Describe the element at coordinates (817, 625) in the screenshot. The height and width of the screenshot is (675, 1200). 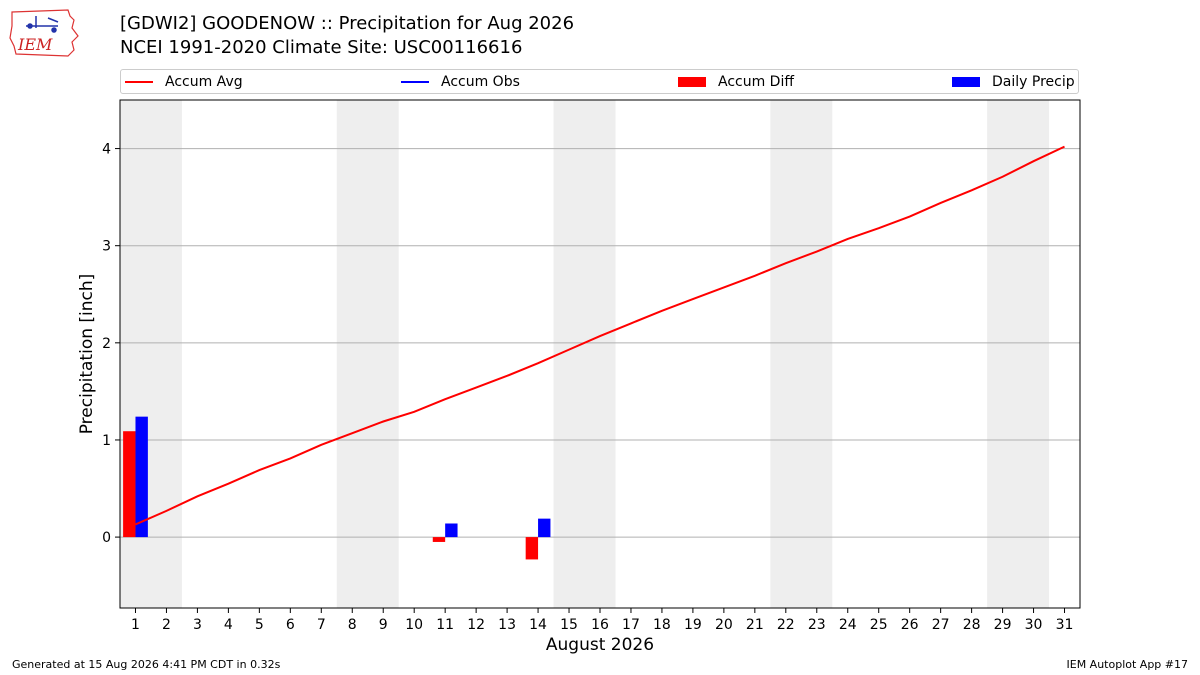
I see `x-tick-label: 23` at that location.